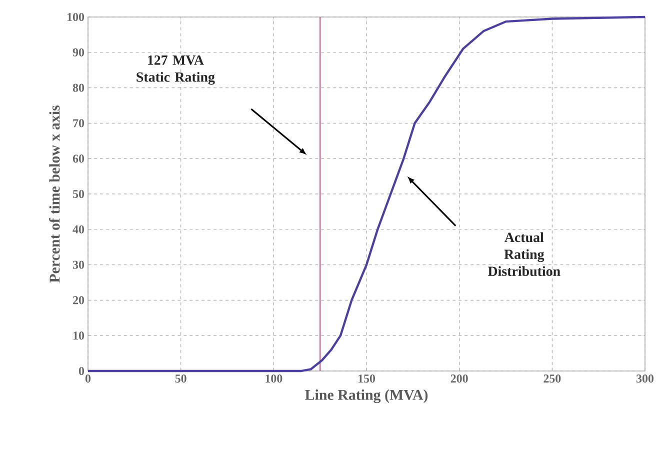 Image resolution: width=661 pixels, height=449 pixels. I want to click on y-tick-label: 30, so click(78, 264).